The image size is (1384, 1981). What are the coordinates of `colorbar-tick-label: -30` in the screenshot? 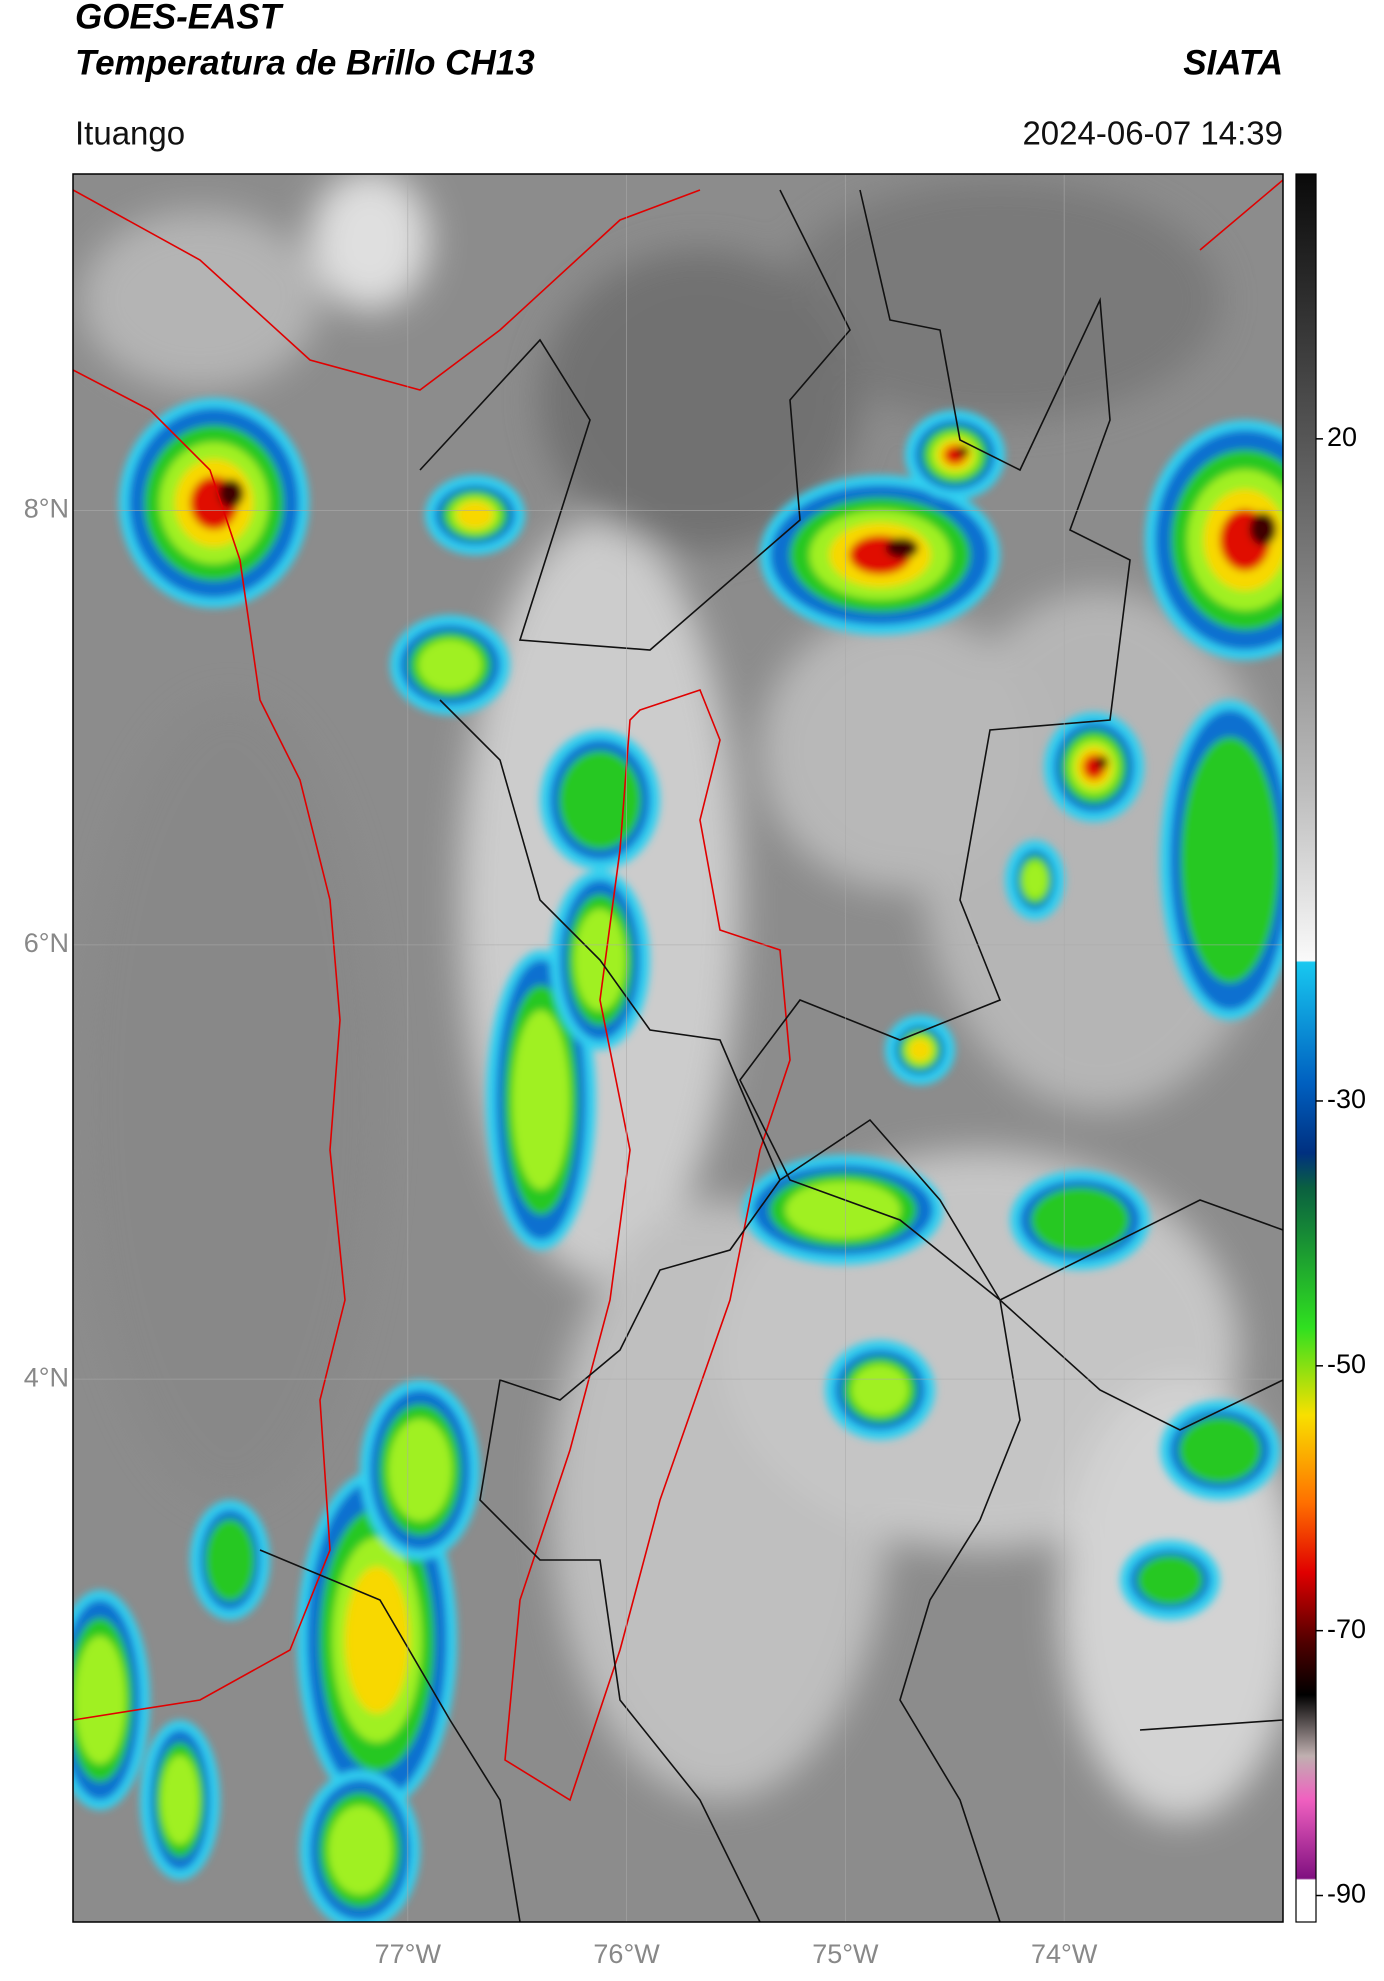 It's located at (1346, 1099).